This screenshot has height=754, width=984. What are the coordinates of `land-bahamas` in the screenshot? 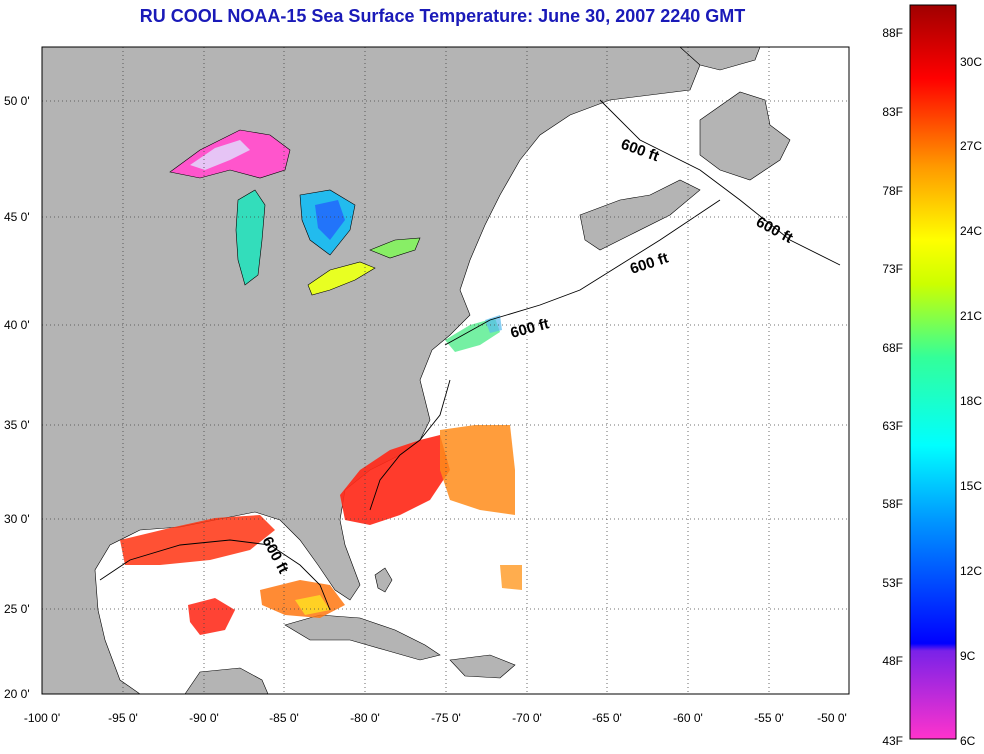 It's located at (383, 580).